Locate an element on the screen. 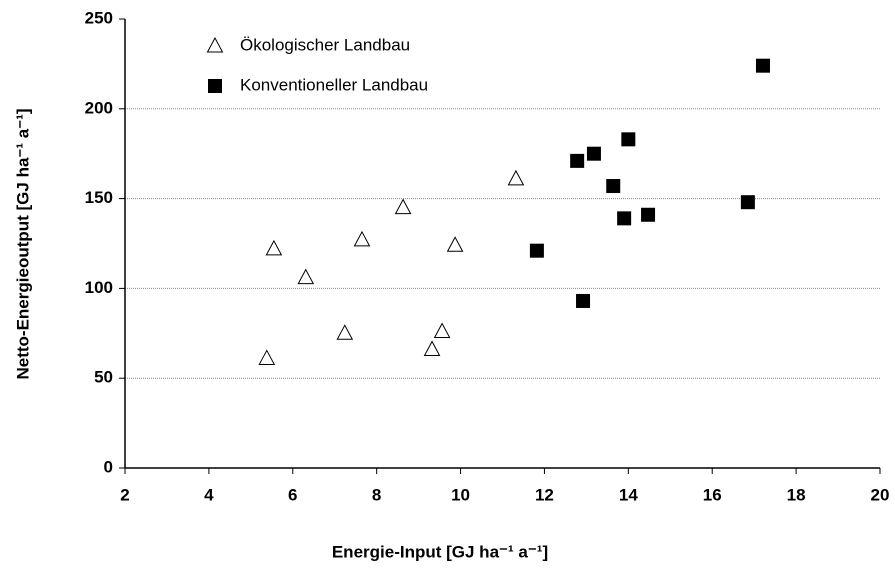  y-tick-label: 100 is located at coordinates (99, 287).